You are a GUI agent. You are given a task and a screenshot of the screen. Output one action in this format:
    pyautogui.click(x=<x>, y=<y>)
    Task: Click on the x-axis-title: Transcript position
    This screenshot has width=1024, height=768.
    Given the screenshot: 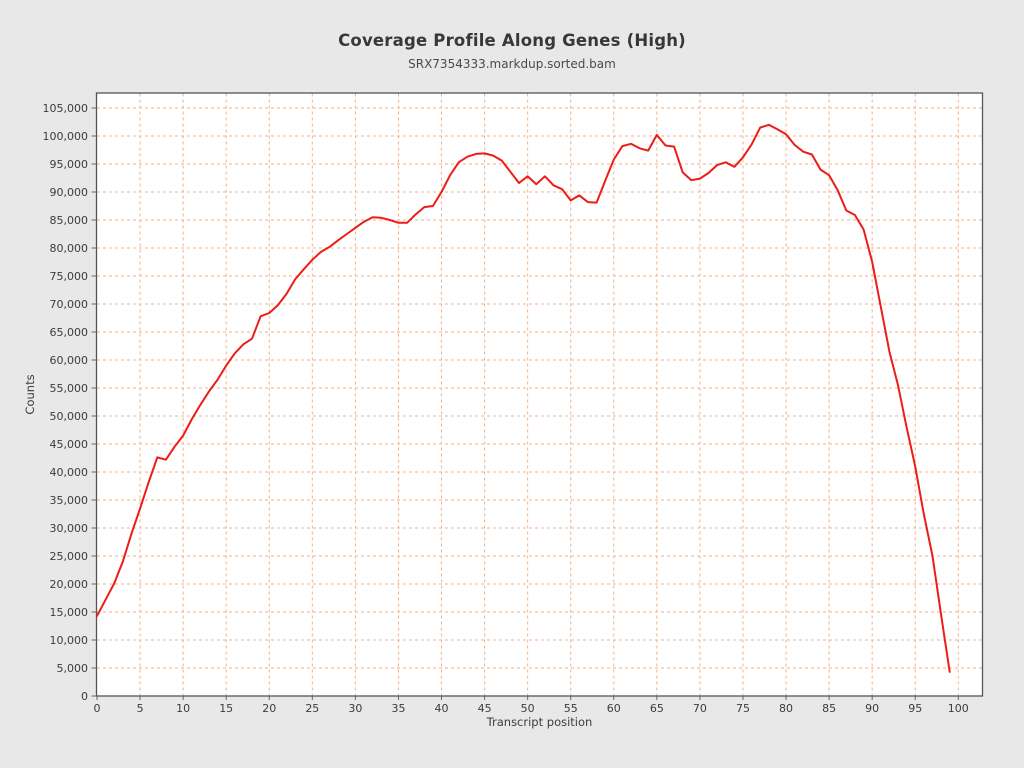 What is the action you would take?
    pyautogui.click(x=539, y=722)
    